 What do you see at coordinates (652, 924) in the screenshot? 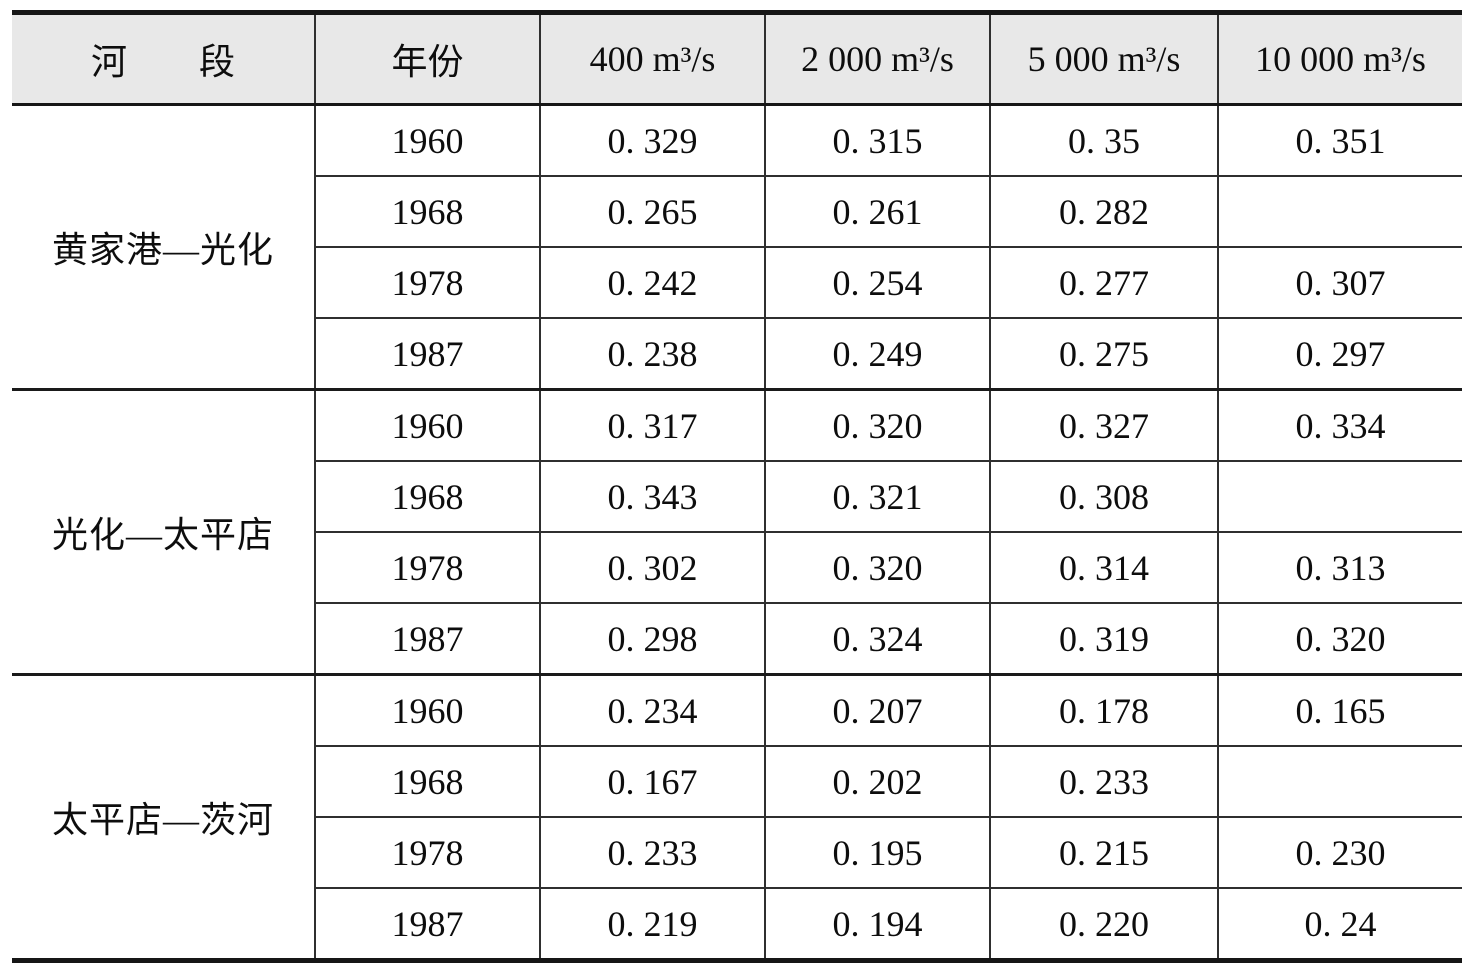
I see `value-cell: 0. 219` at bounding box center [652, 924].